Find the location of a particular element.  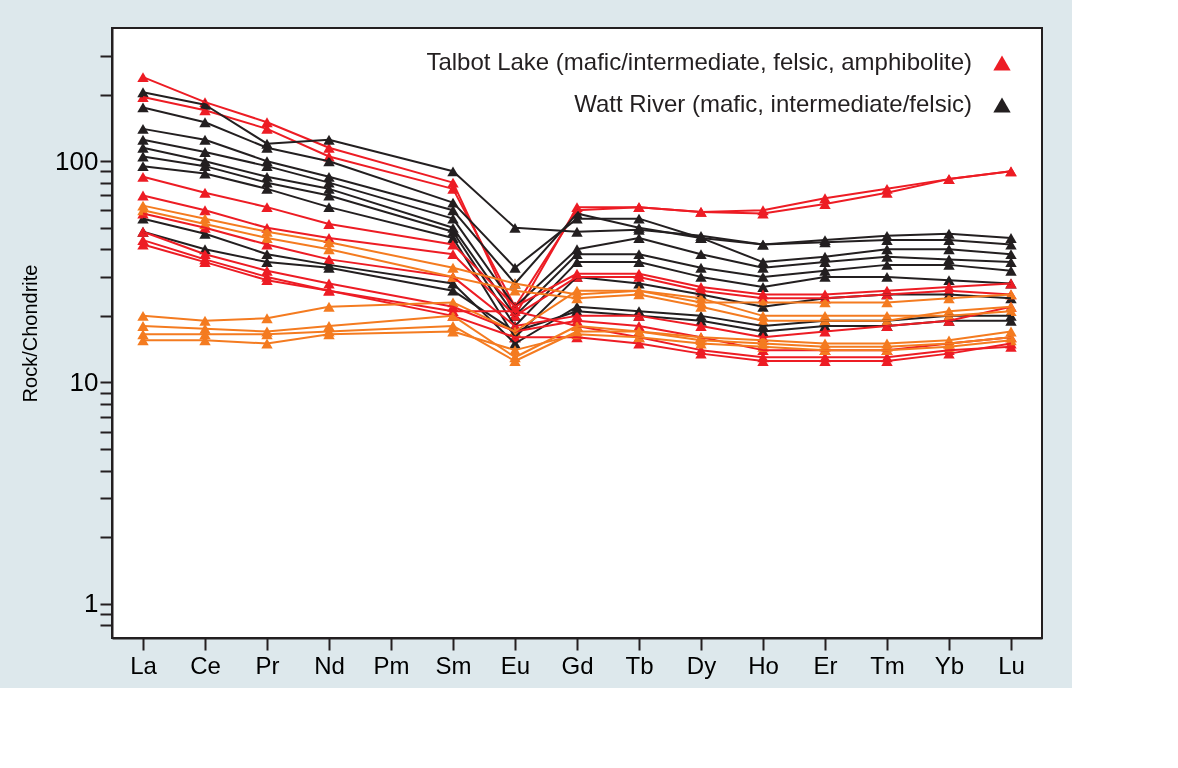

x-tick-label: Eu is located at coordinates (515, 665).